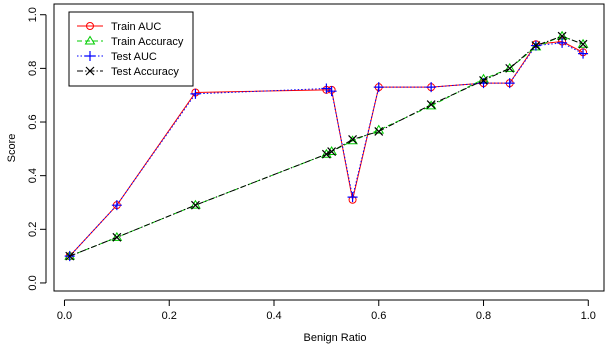 Image resolution: width=608 pixels, height=347 pixels. I want to click on x-tick-label: 0.4, so click(273, 316).